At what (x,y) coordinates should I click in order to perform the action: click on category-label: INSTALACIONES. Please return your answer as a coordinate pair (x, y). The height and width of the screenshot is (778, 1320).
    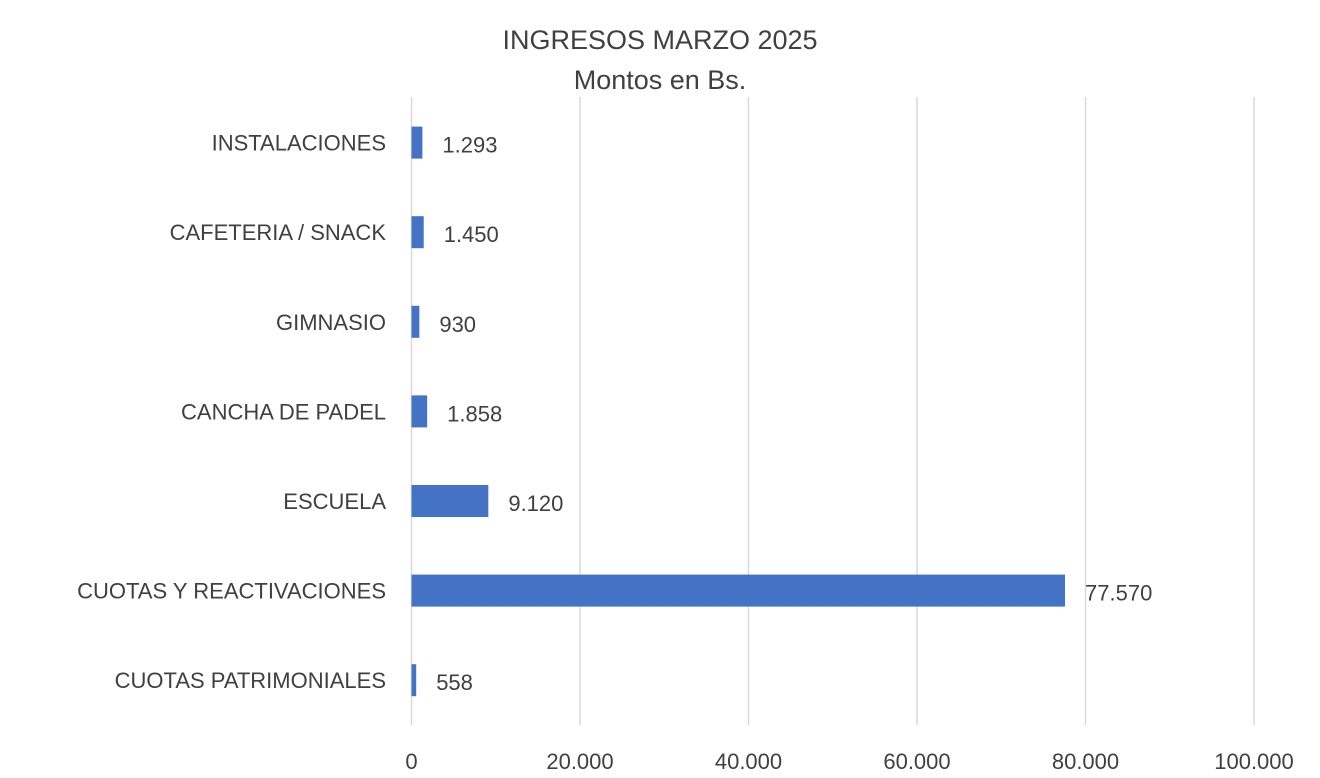
    Looking at the image, I should click on (299, 143).